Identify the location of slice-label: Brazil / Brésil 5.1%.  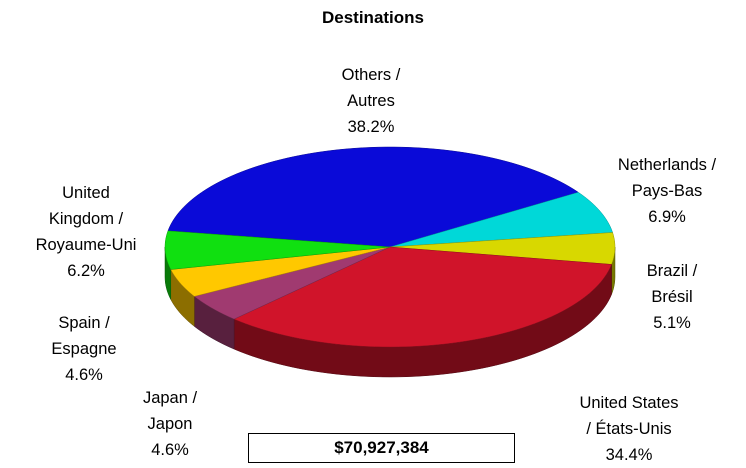
(669, 297).